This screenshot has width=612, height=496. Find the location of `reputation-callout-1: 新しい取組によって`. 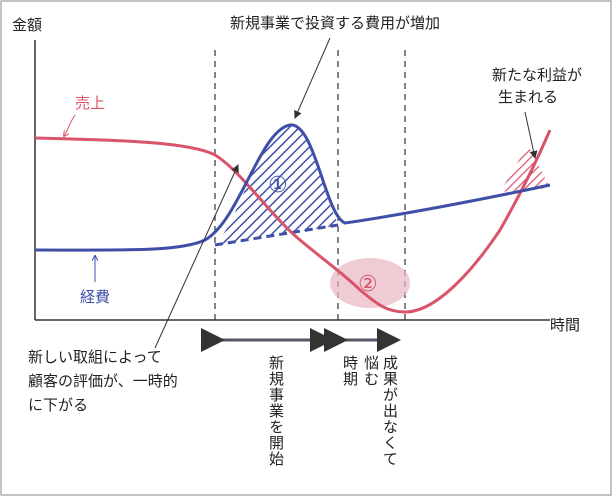

reputation-callout-1: 新しい取組によって is located at coordinates (95, 357).